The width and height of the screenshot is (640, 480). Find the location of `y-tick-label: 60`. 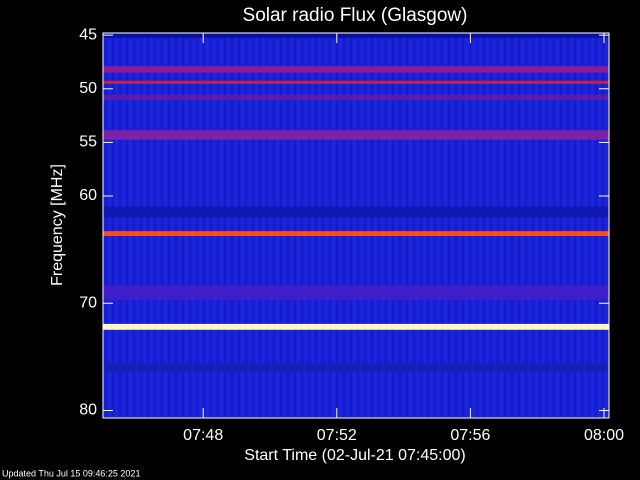

y-tick-label: 60 is located at coordinates (88, 195).